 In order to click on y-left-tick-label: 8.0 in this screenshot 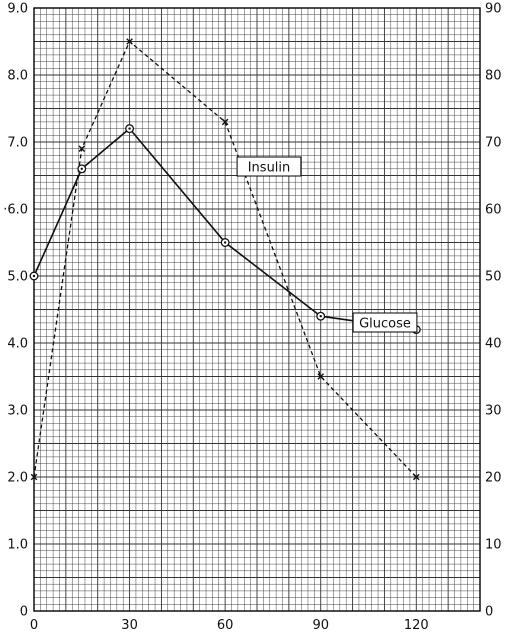, I will do `click(17, 76)`.